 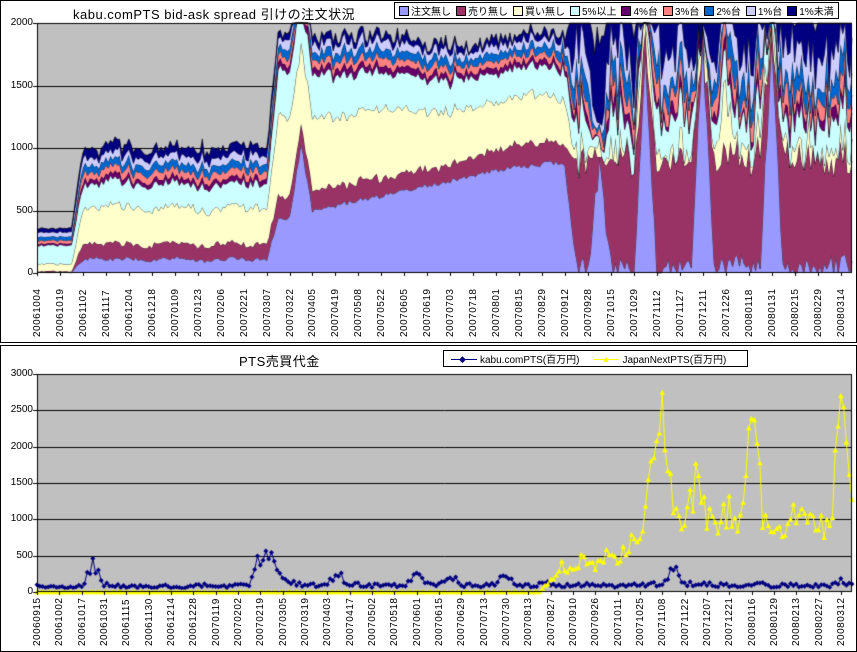 I want to click on x-axis-tick-label: 20061214, so click(x=171, y=622).